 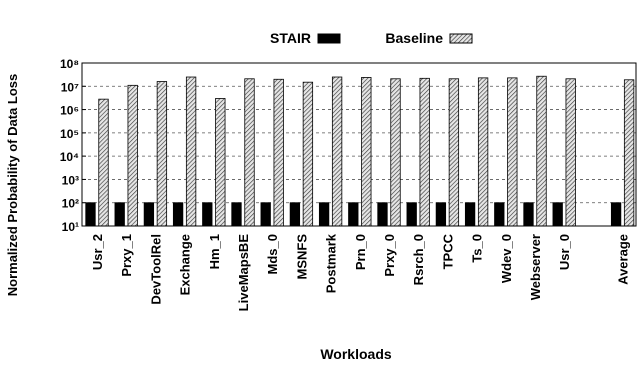 What do you see at coordinates (454, 152) in the screenshot?
I see `bar-baseline-tpcc` at bounding box center [454, 152].